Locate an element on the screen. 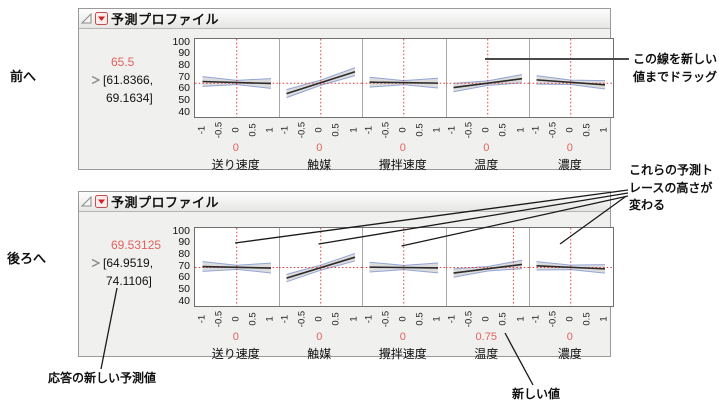 This screenshot has width=719, height=410. annotation-traces-change: これらの予測ト レースの高さが 変わる is located at coordinates (671, 187).